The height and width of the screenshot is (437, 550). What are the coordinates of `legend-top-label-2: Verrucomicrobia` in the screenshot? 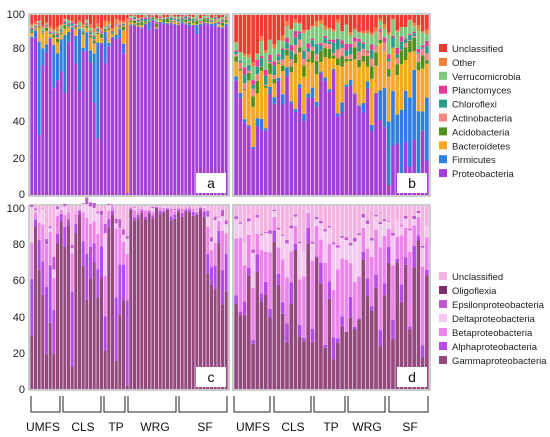 It's located at (486, 77).